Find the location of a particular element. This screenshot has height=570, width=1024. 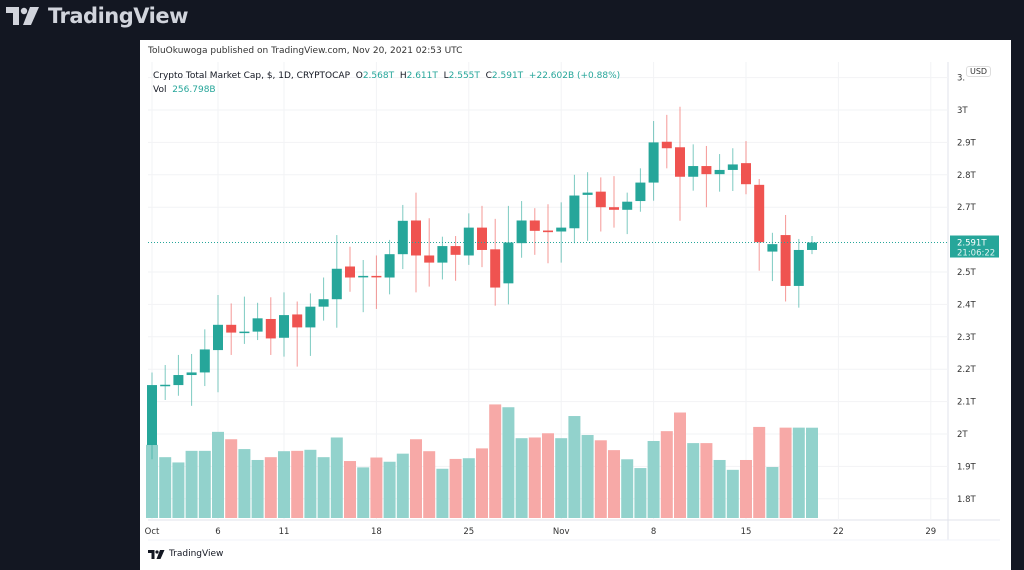

price-tick-label: 1.8T is located at coordinates (967, 500).